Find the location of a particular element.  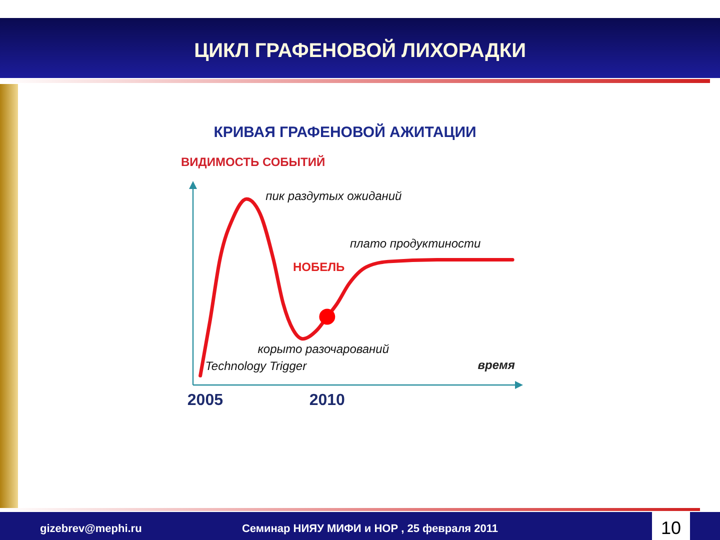

x-tick-label: 2010 is located at coordinates (327, 400).